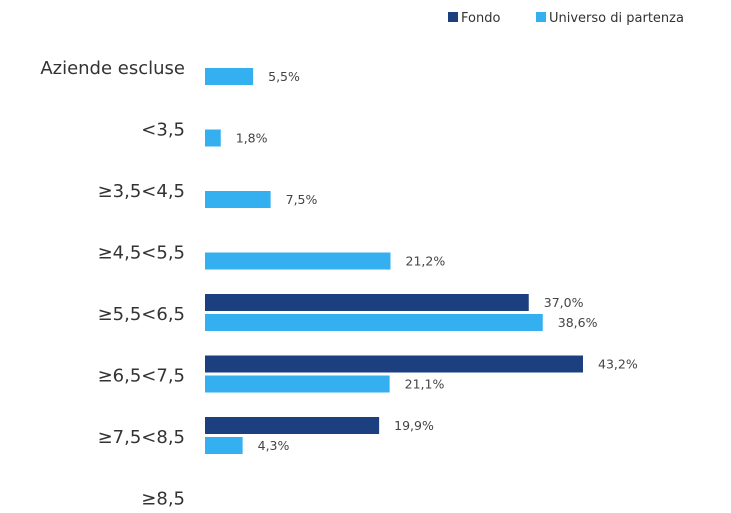  What do you see at coordinates (163, 499) in the screenshot?
I see `category-label-7: ≥8,5` at bounding box center [163, 499].